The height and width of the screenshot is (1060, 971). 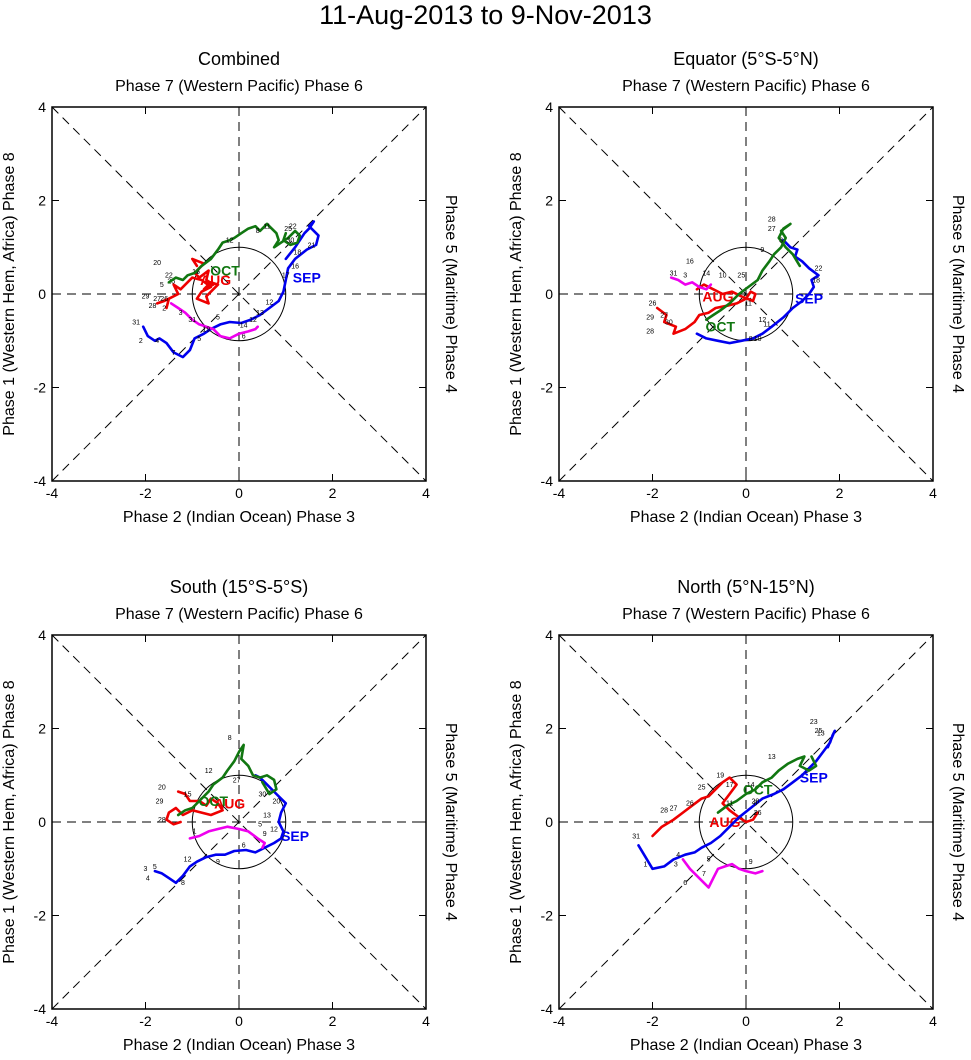 What do you see at coordinates (286, 276) in the screenshot?
I see `day-label: 17` at bounding box center [286, 276].